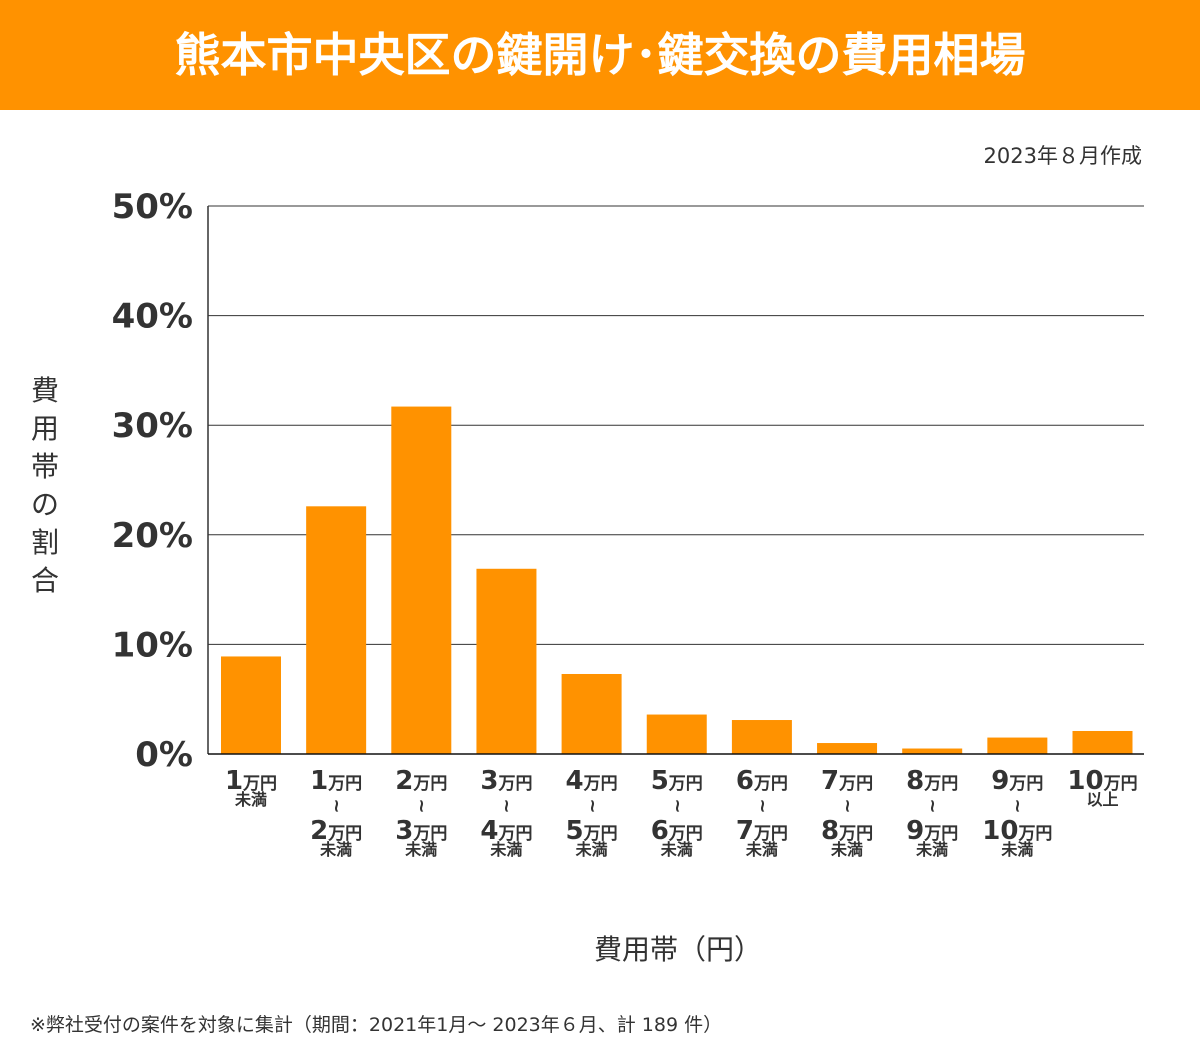 This screenshot has width=1200, height=1041. Describe the element at coordinates (164, 755) in the screenshot. I see `y-tick-label: 0%` at that location.